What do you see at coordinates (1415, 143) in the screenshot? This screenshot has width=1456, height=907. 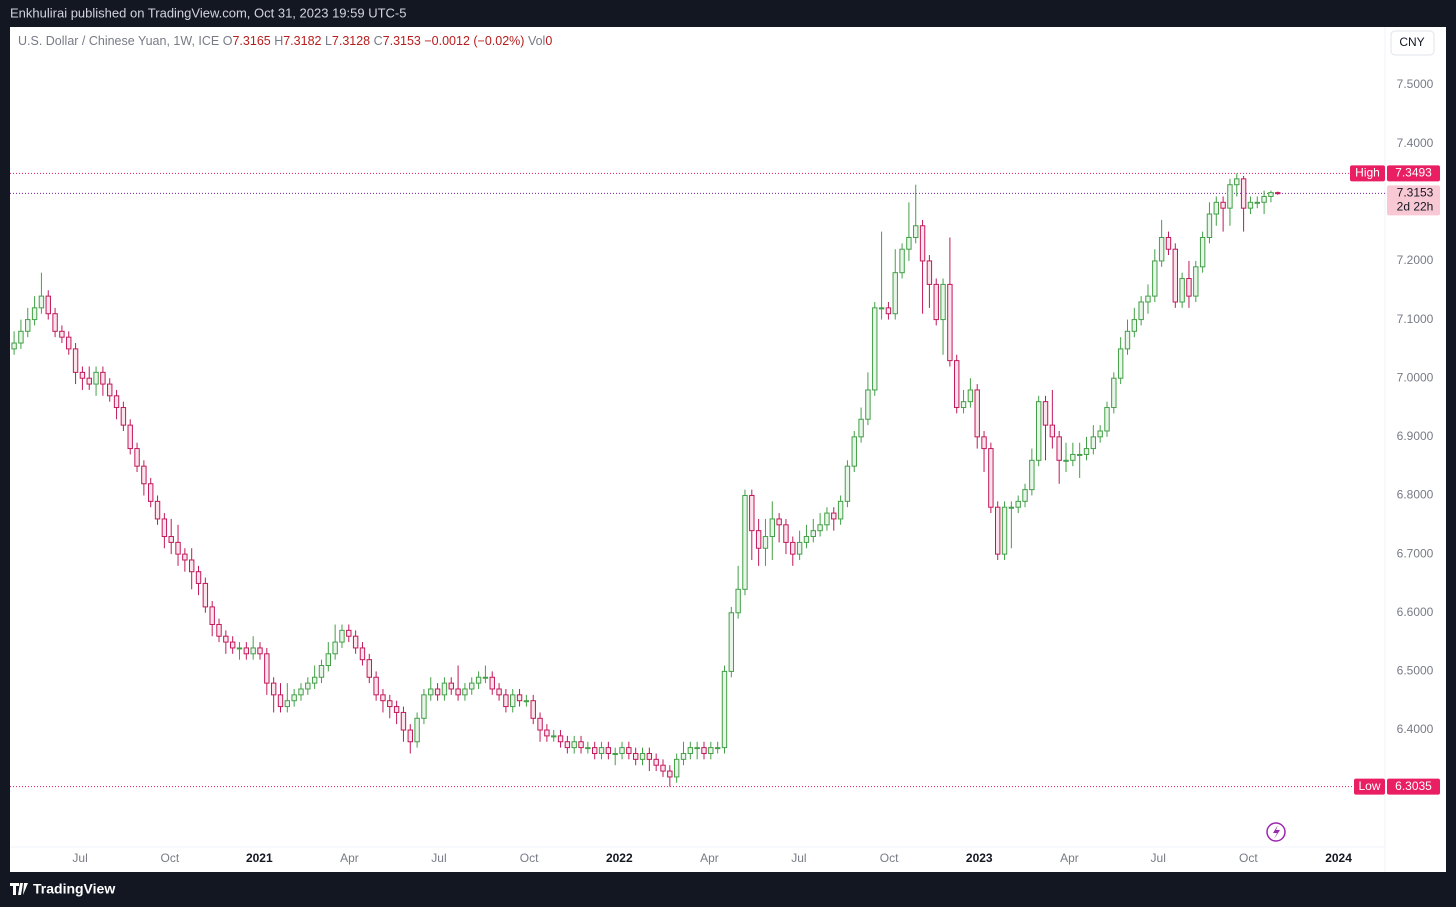 I see `y-tick-label: 7.4000` at bounding box center [1415, 143].